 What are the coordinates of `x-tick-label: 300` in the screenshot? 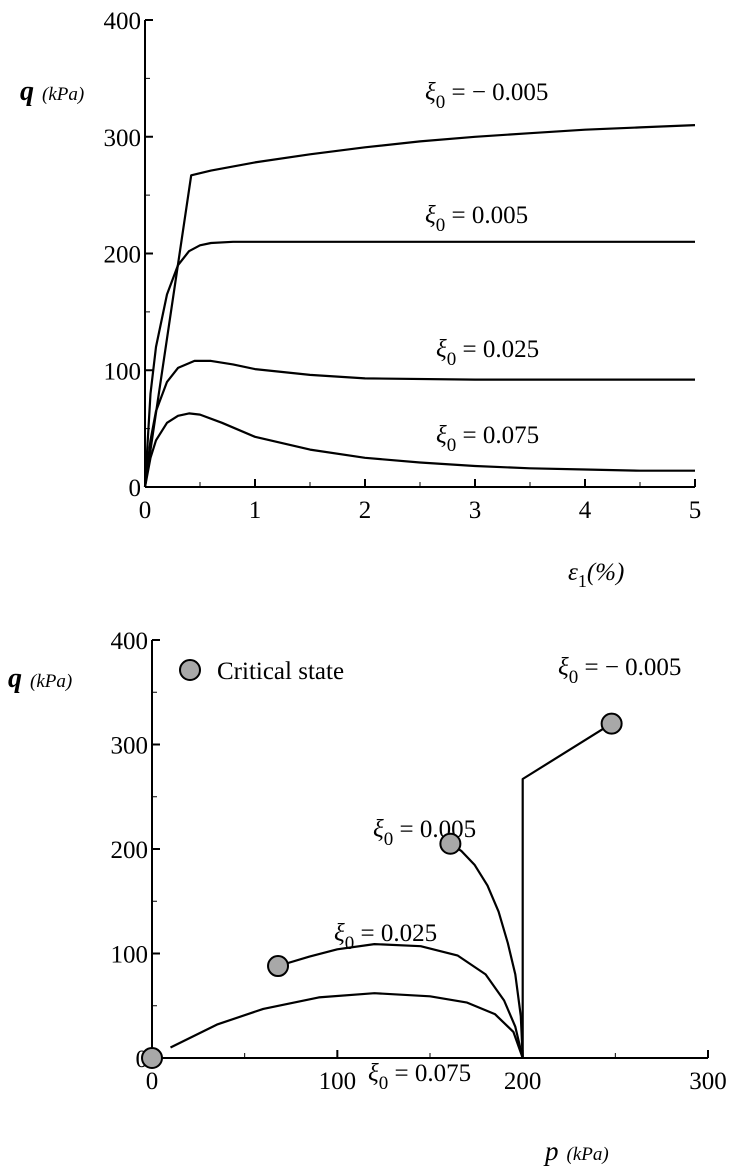 It's located at (708, 1081).